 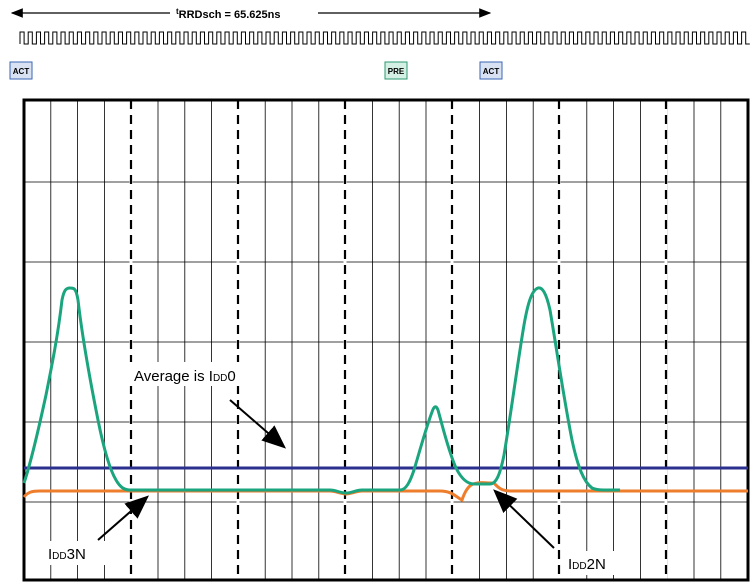 What do you see at coordinates (207, 405) in the screenshot?
I see `average-annotation: Average is IDD0` at bounding box center [207, 405].